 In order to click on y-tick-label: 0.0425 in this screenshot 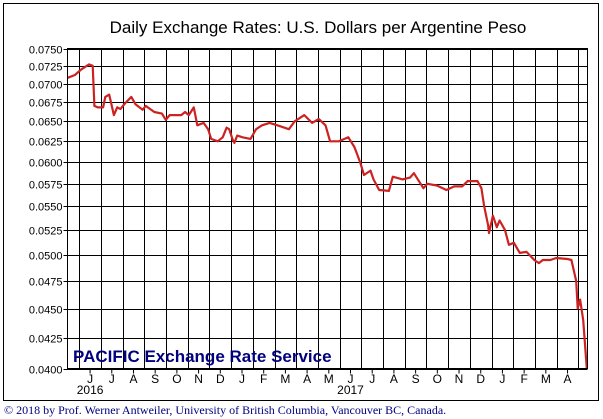, I will do `click(46, 340)`.